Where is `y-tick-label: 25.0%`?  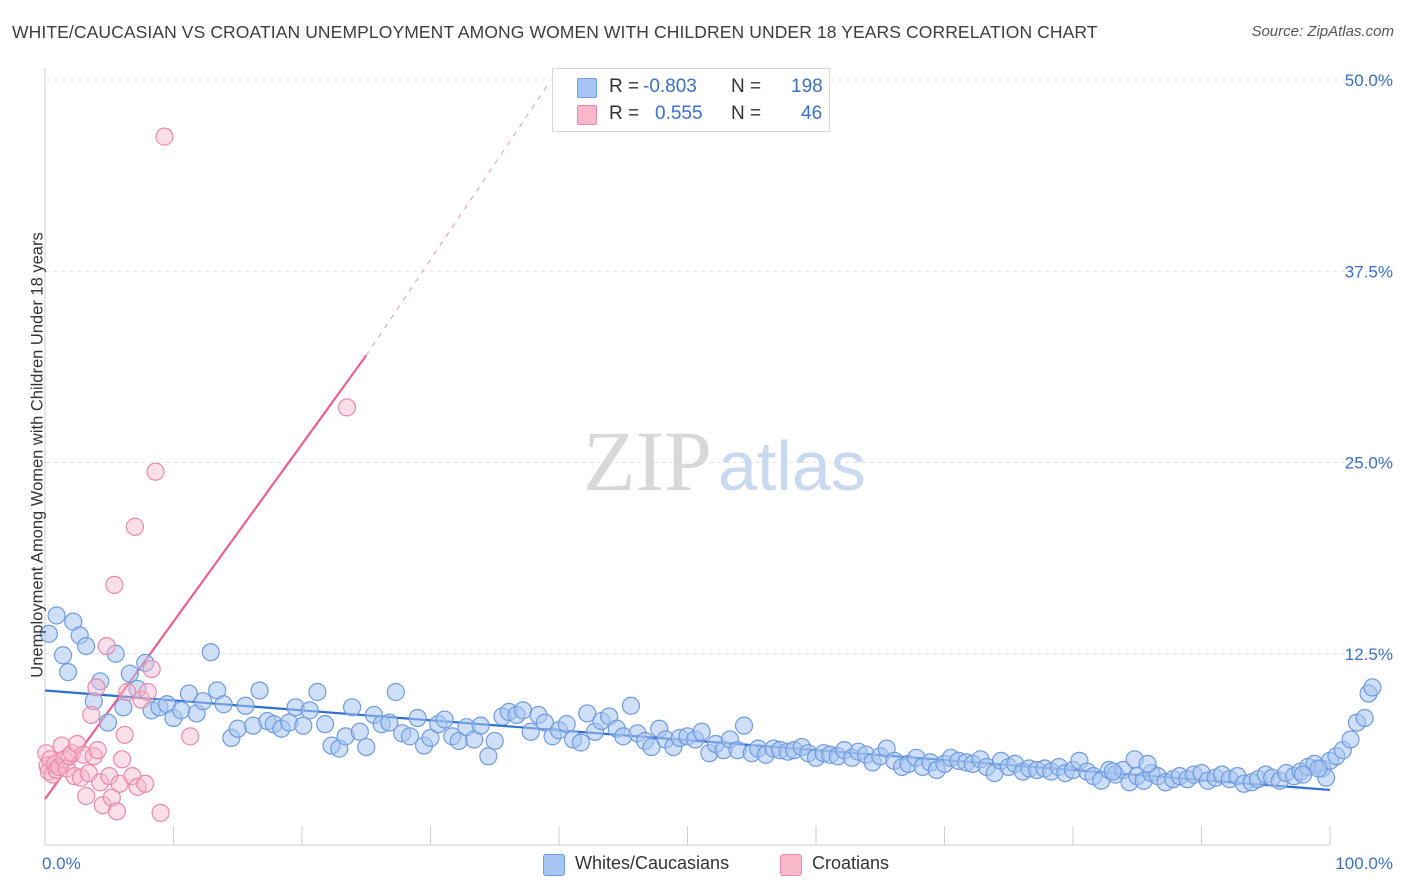 y-tick-label: 25.0% is located at coordinates (1369, 463).